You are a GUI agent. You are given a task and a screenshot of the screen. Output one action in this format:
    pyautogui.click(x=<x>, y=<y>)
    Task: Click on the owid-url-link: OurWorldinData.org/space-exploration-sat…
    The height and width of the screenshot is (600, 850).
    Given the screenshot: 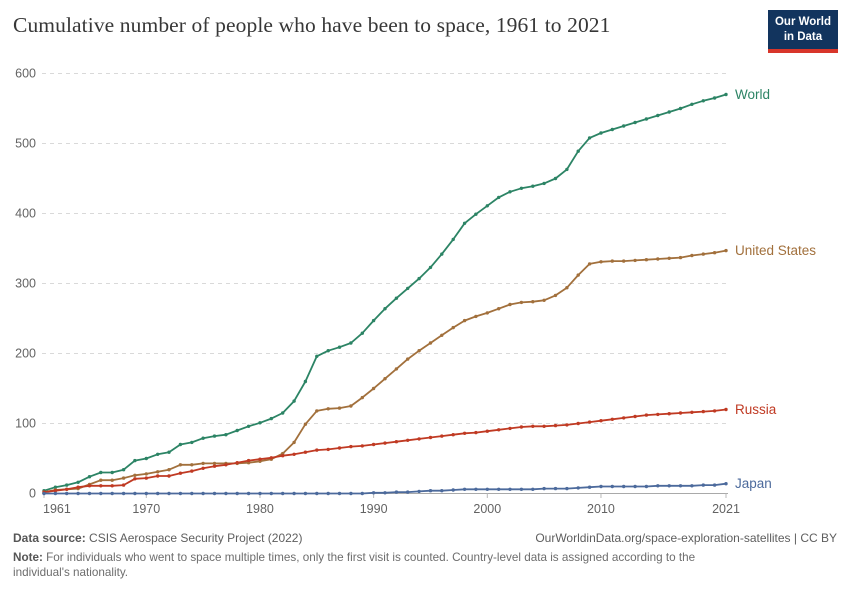 What is the action you would take?
    pyautogui.click(x=686, y=538)
    